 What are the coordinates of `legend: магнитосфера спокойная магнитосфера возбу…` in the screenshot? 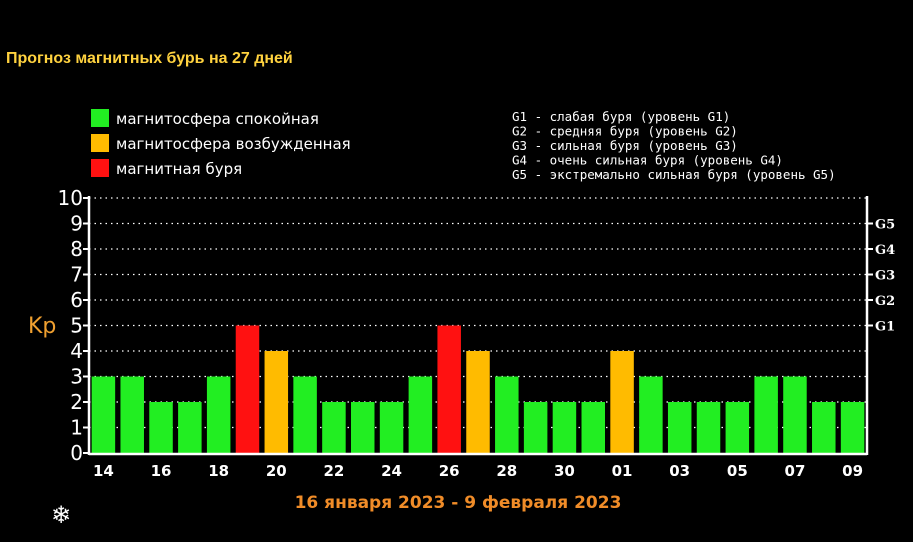 It's located at (221, 143).